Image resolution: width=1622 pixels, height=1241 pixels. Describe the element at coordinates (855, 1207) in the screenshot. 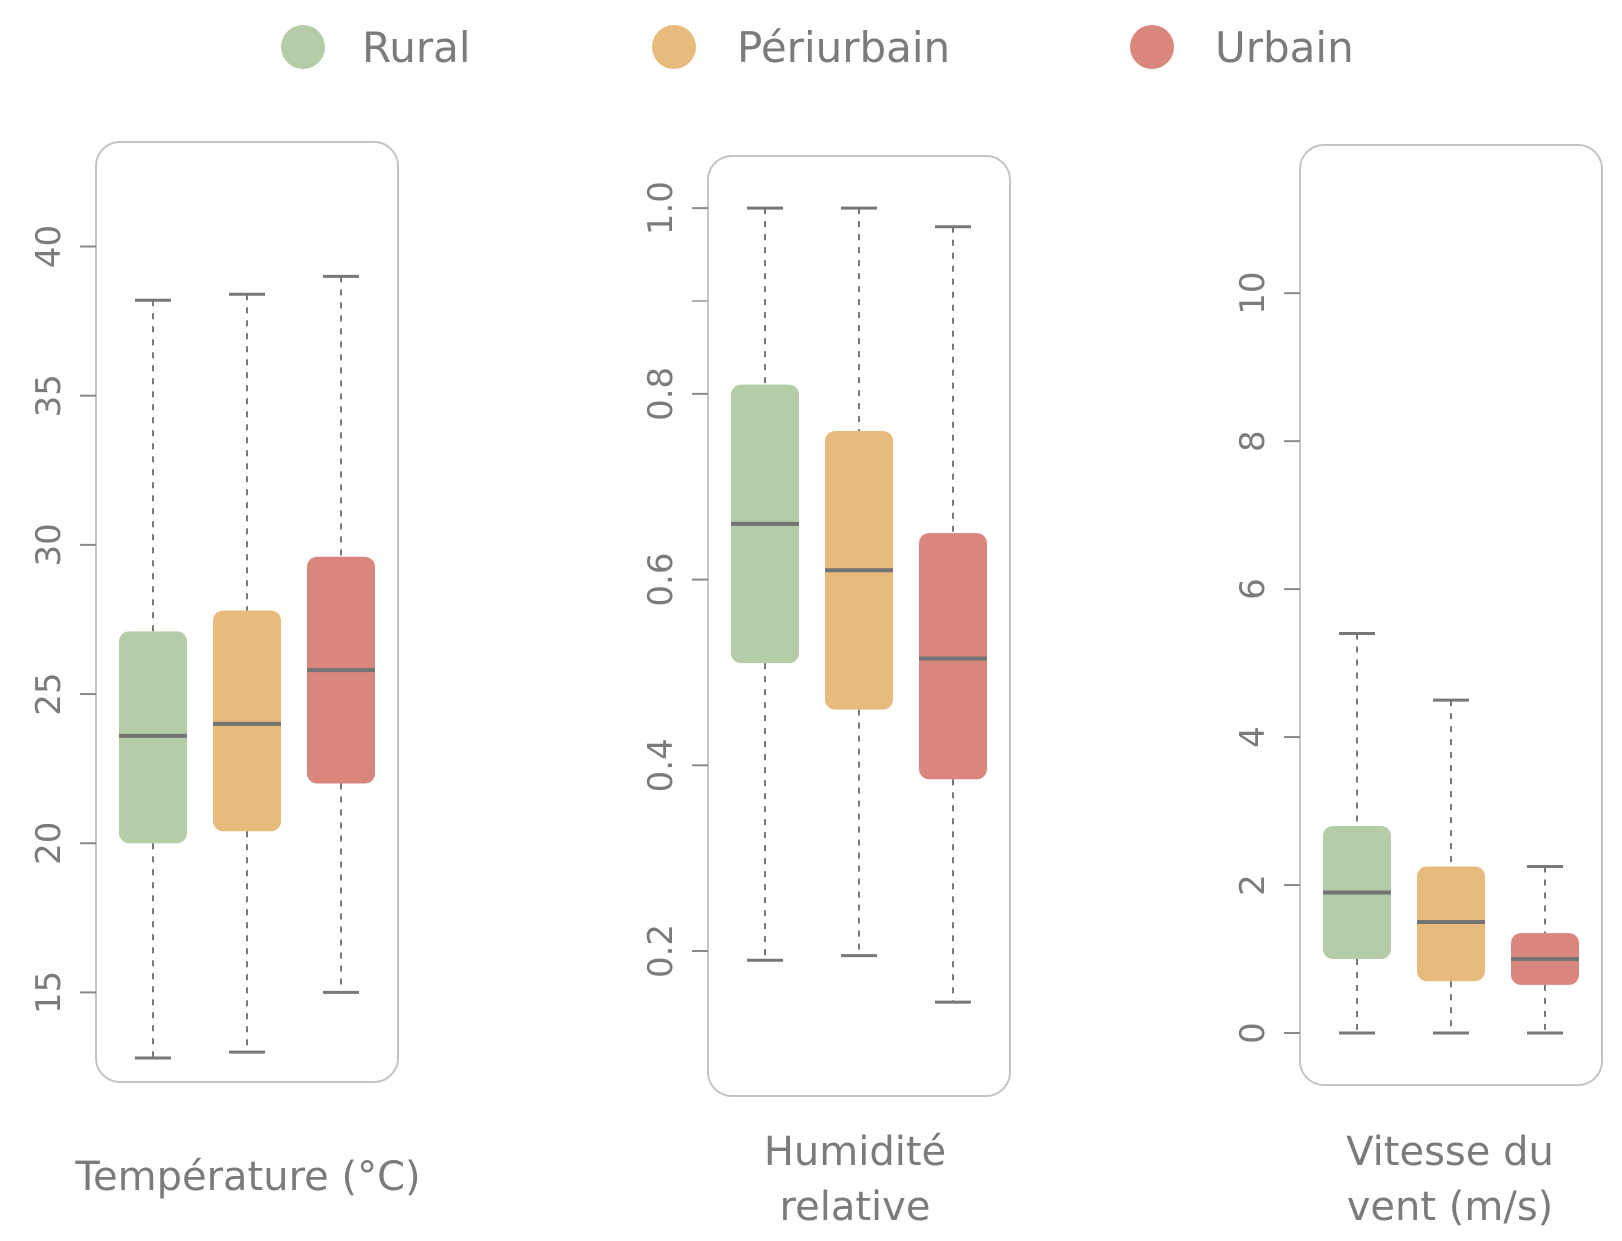

I see `axis-title-1-1: relative` at that location.